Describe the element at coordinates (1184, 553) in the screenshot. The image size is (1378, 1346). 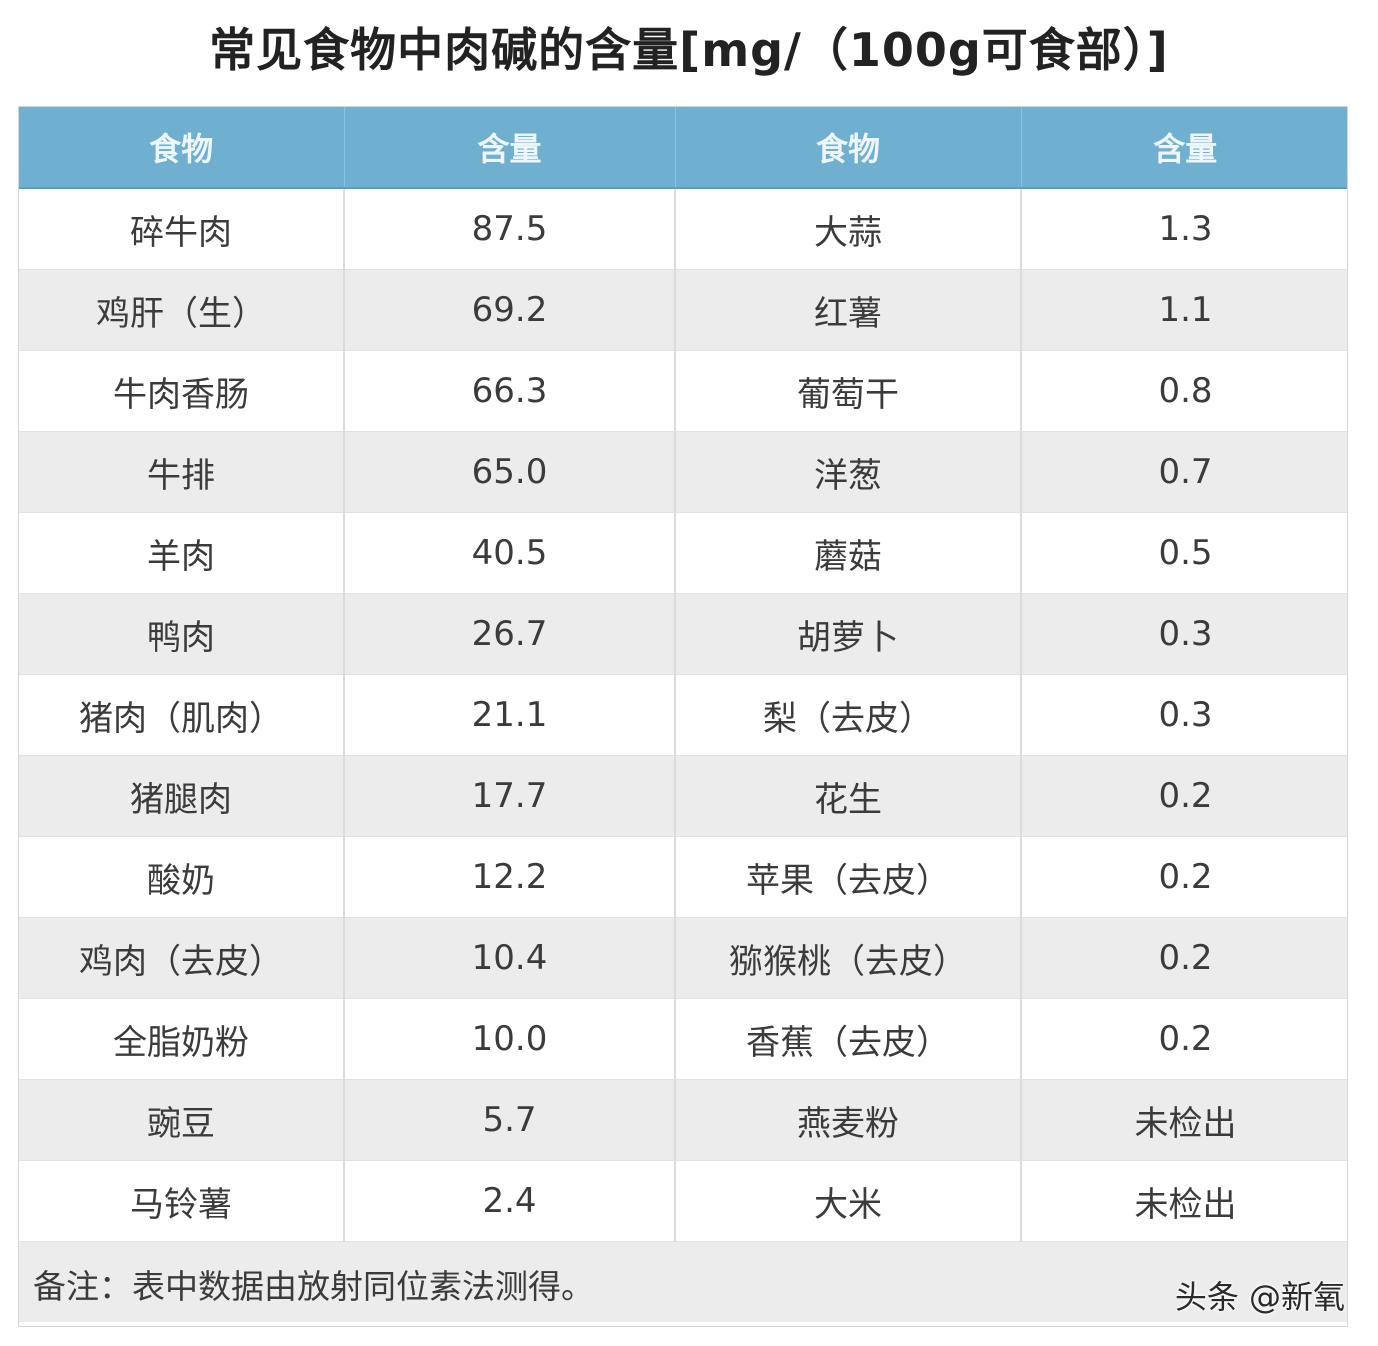
I see `amount-cell: 0.5` at that location.